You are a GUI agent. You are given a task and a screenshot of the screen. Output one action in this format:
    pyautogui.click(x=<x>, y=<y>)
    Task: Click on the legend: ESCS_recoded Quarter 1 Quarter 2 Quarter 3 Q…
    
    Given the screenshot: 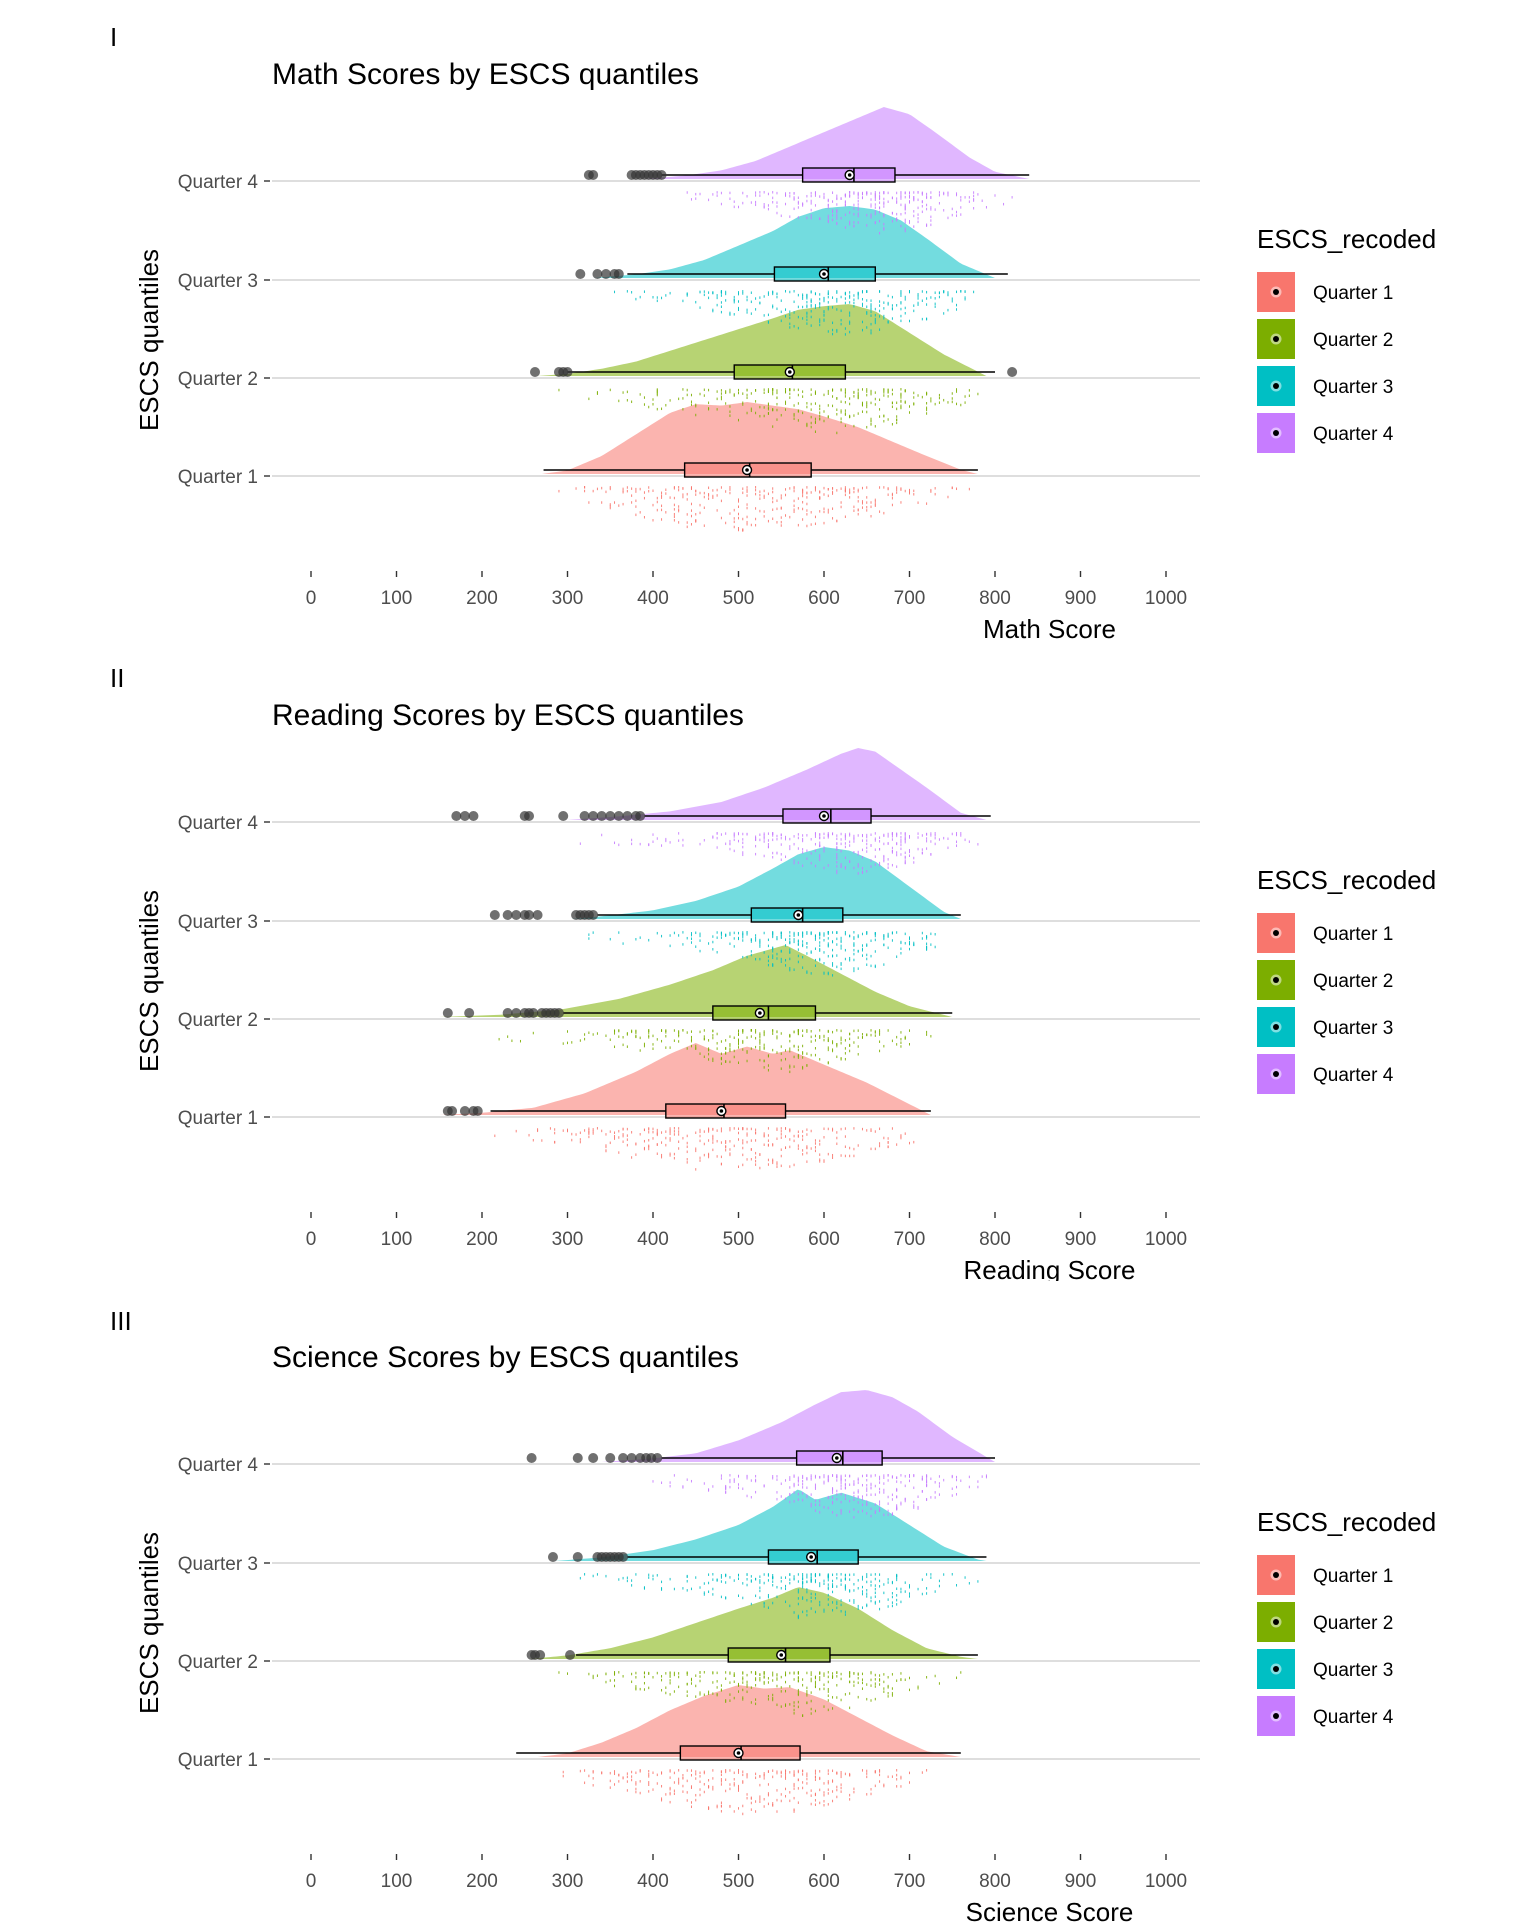 What is the action you would take?
    pyautogui.click(x=1346, y=1621)
    